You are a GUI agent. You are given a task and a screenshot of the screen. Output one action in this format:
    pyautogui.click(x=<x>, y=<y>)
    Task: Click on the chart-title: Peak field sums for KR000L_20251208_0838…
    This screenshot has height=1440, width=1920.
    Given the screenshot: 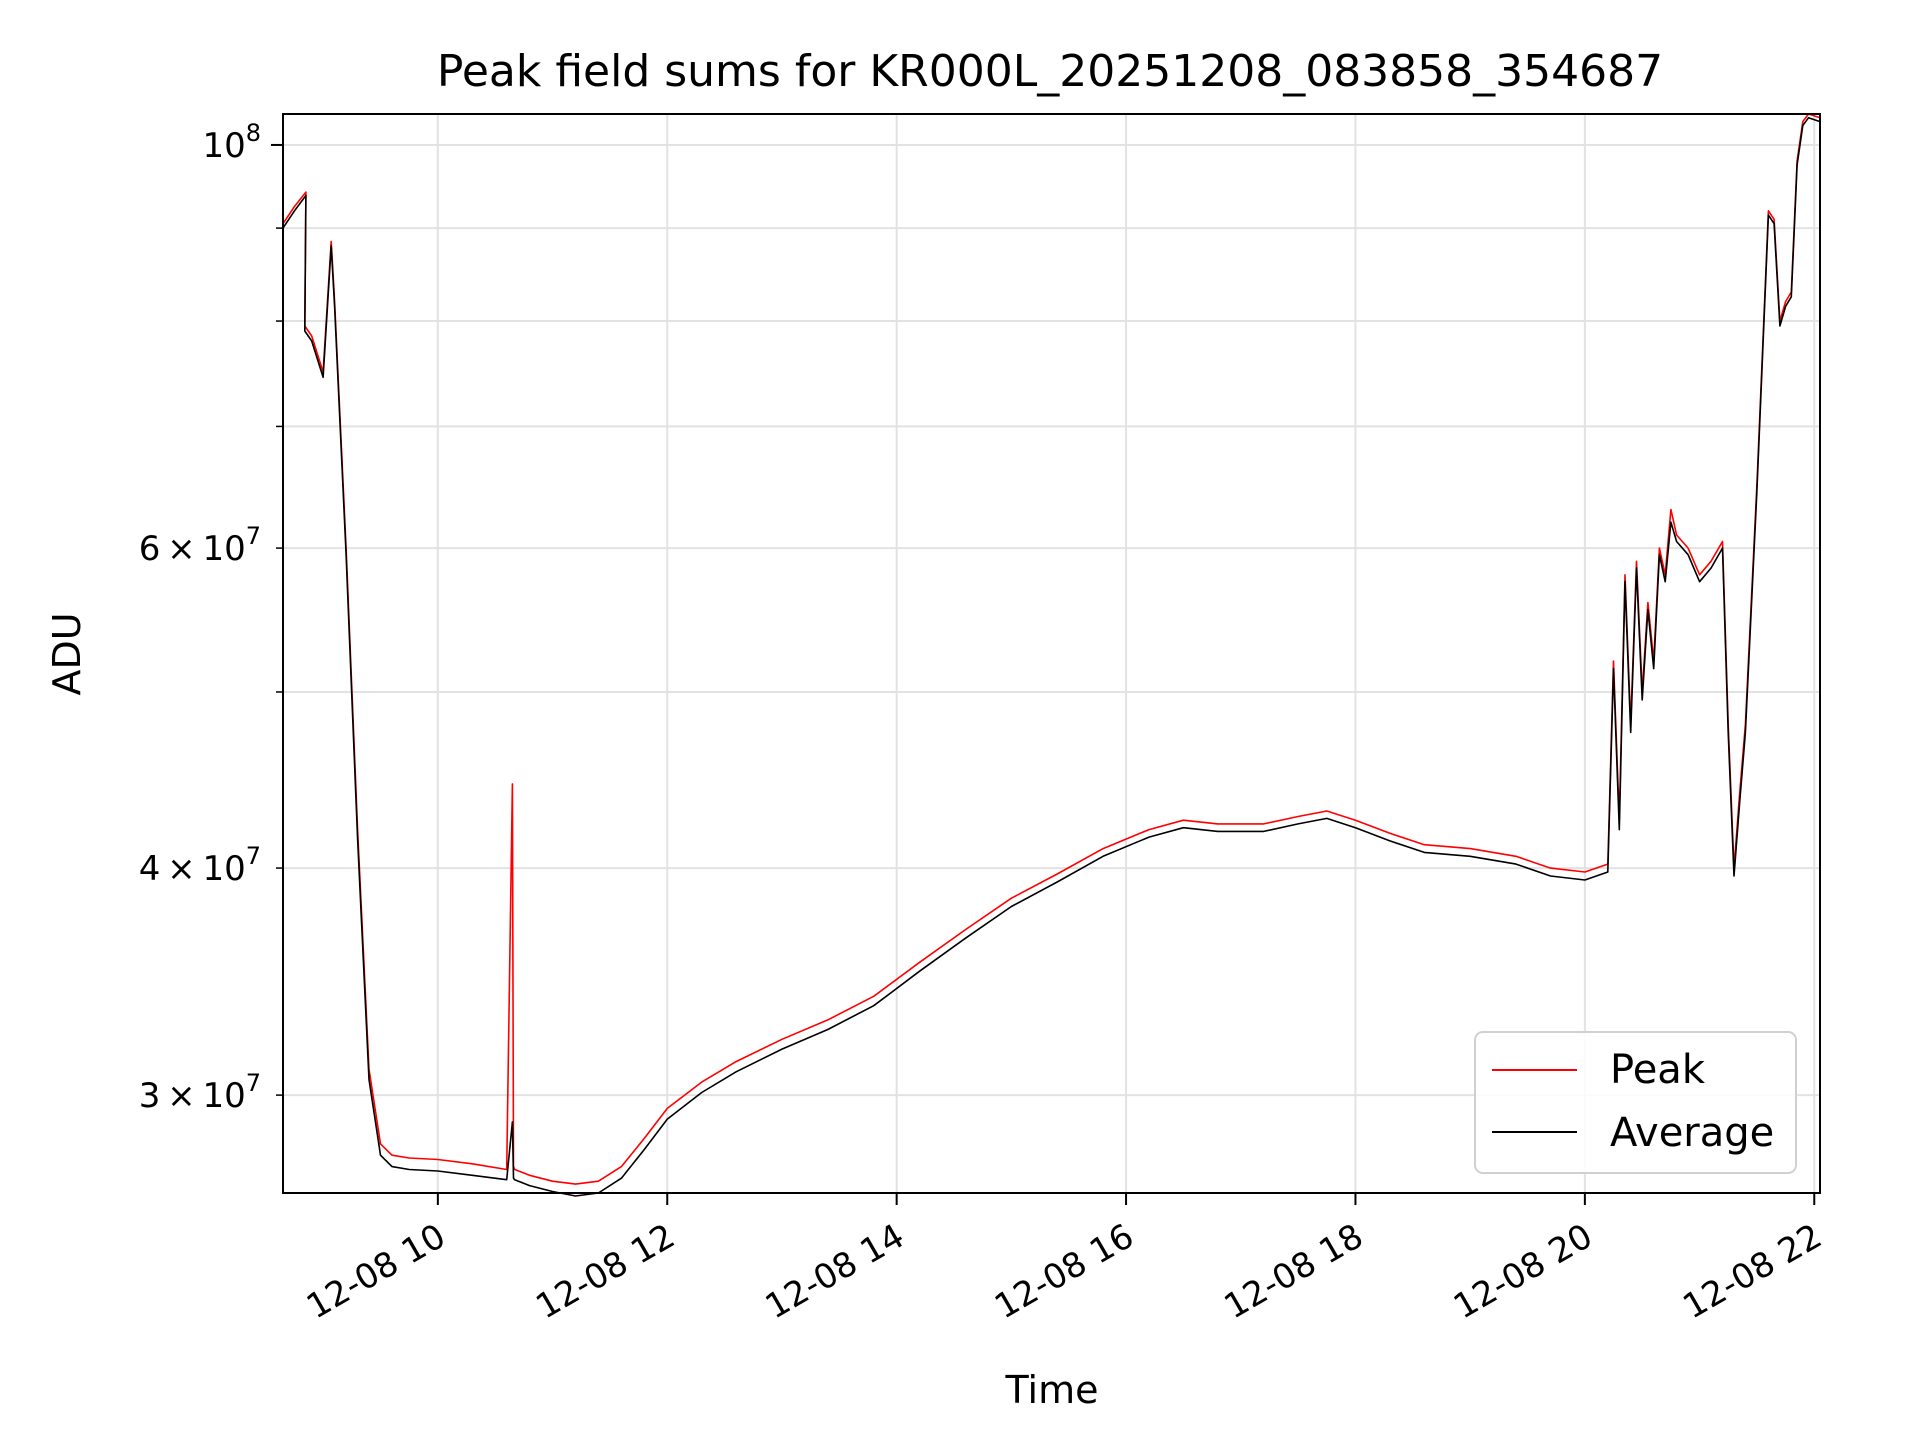 What is the action you would take?
    pyautogui.click(x=1050, y=71)
    